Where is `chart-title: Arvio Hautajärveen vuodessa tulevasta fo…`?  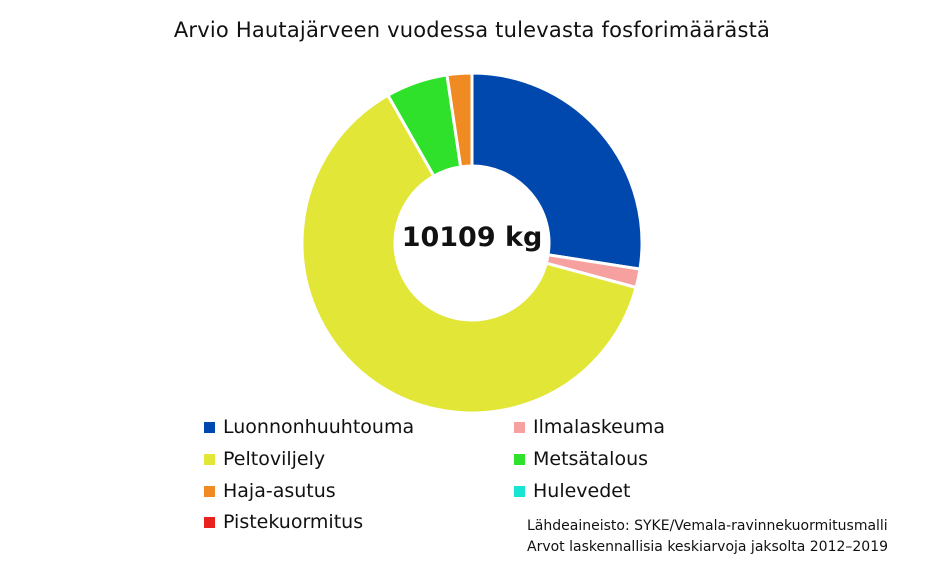
chart-title: Arvio Hautajärveen vuodessa tulevasta fo… is located at coordinates (472, 30).